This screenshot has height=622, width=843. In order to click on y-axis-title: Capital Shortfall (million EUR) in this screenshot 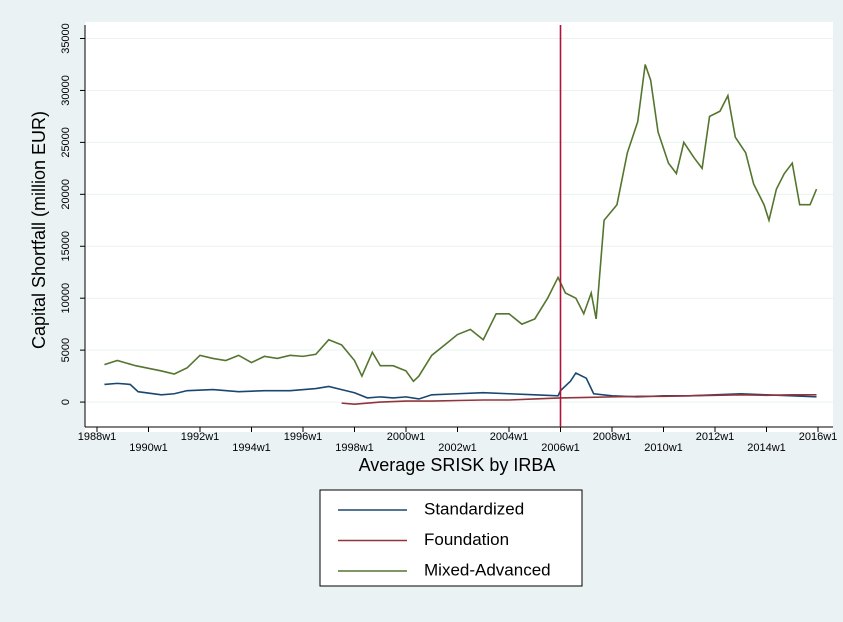, I will do `click(39, 230)`.